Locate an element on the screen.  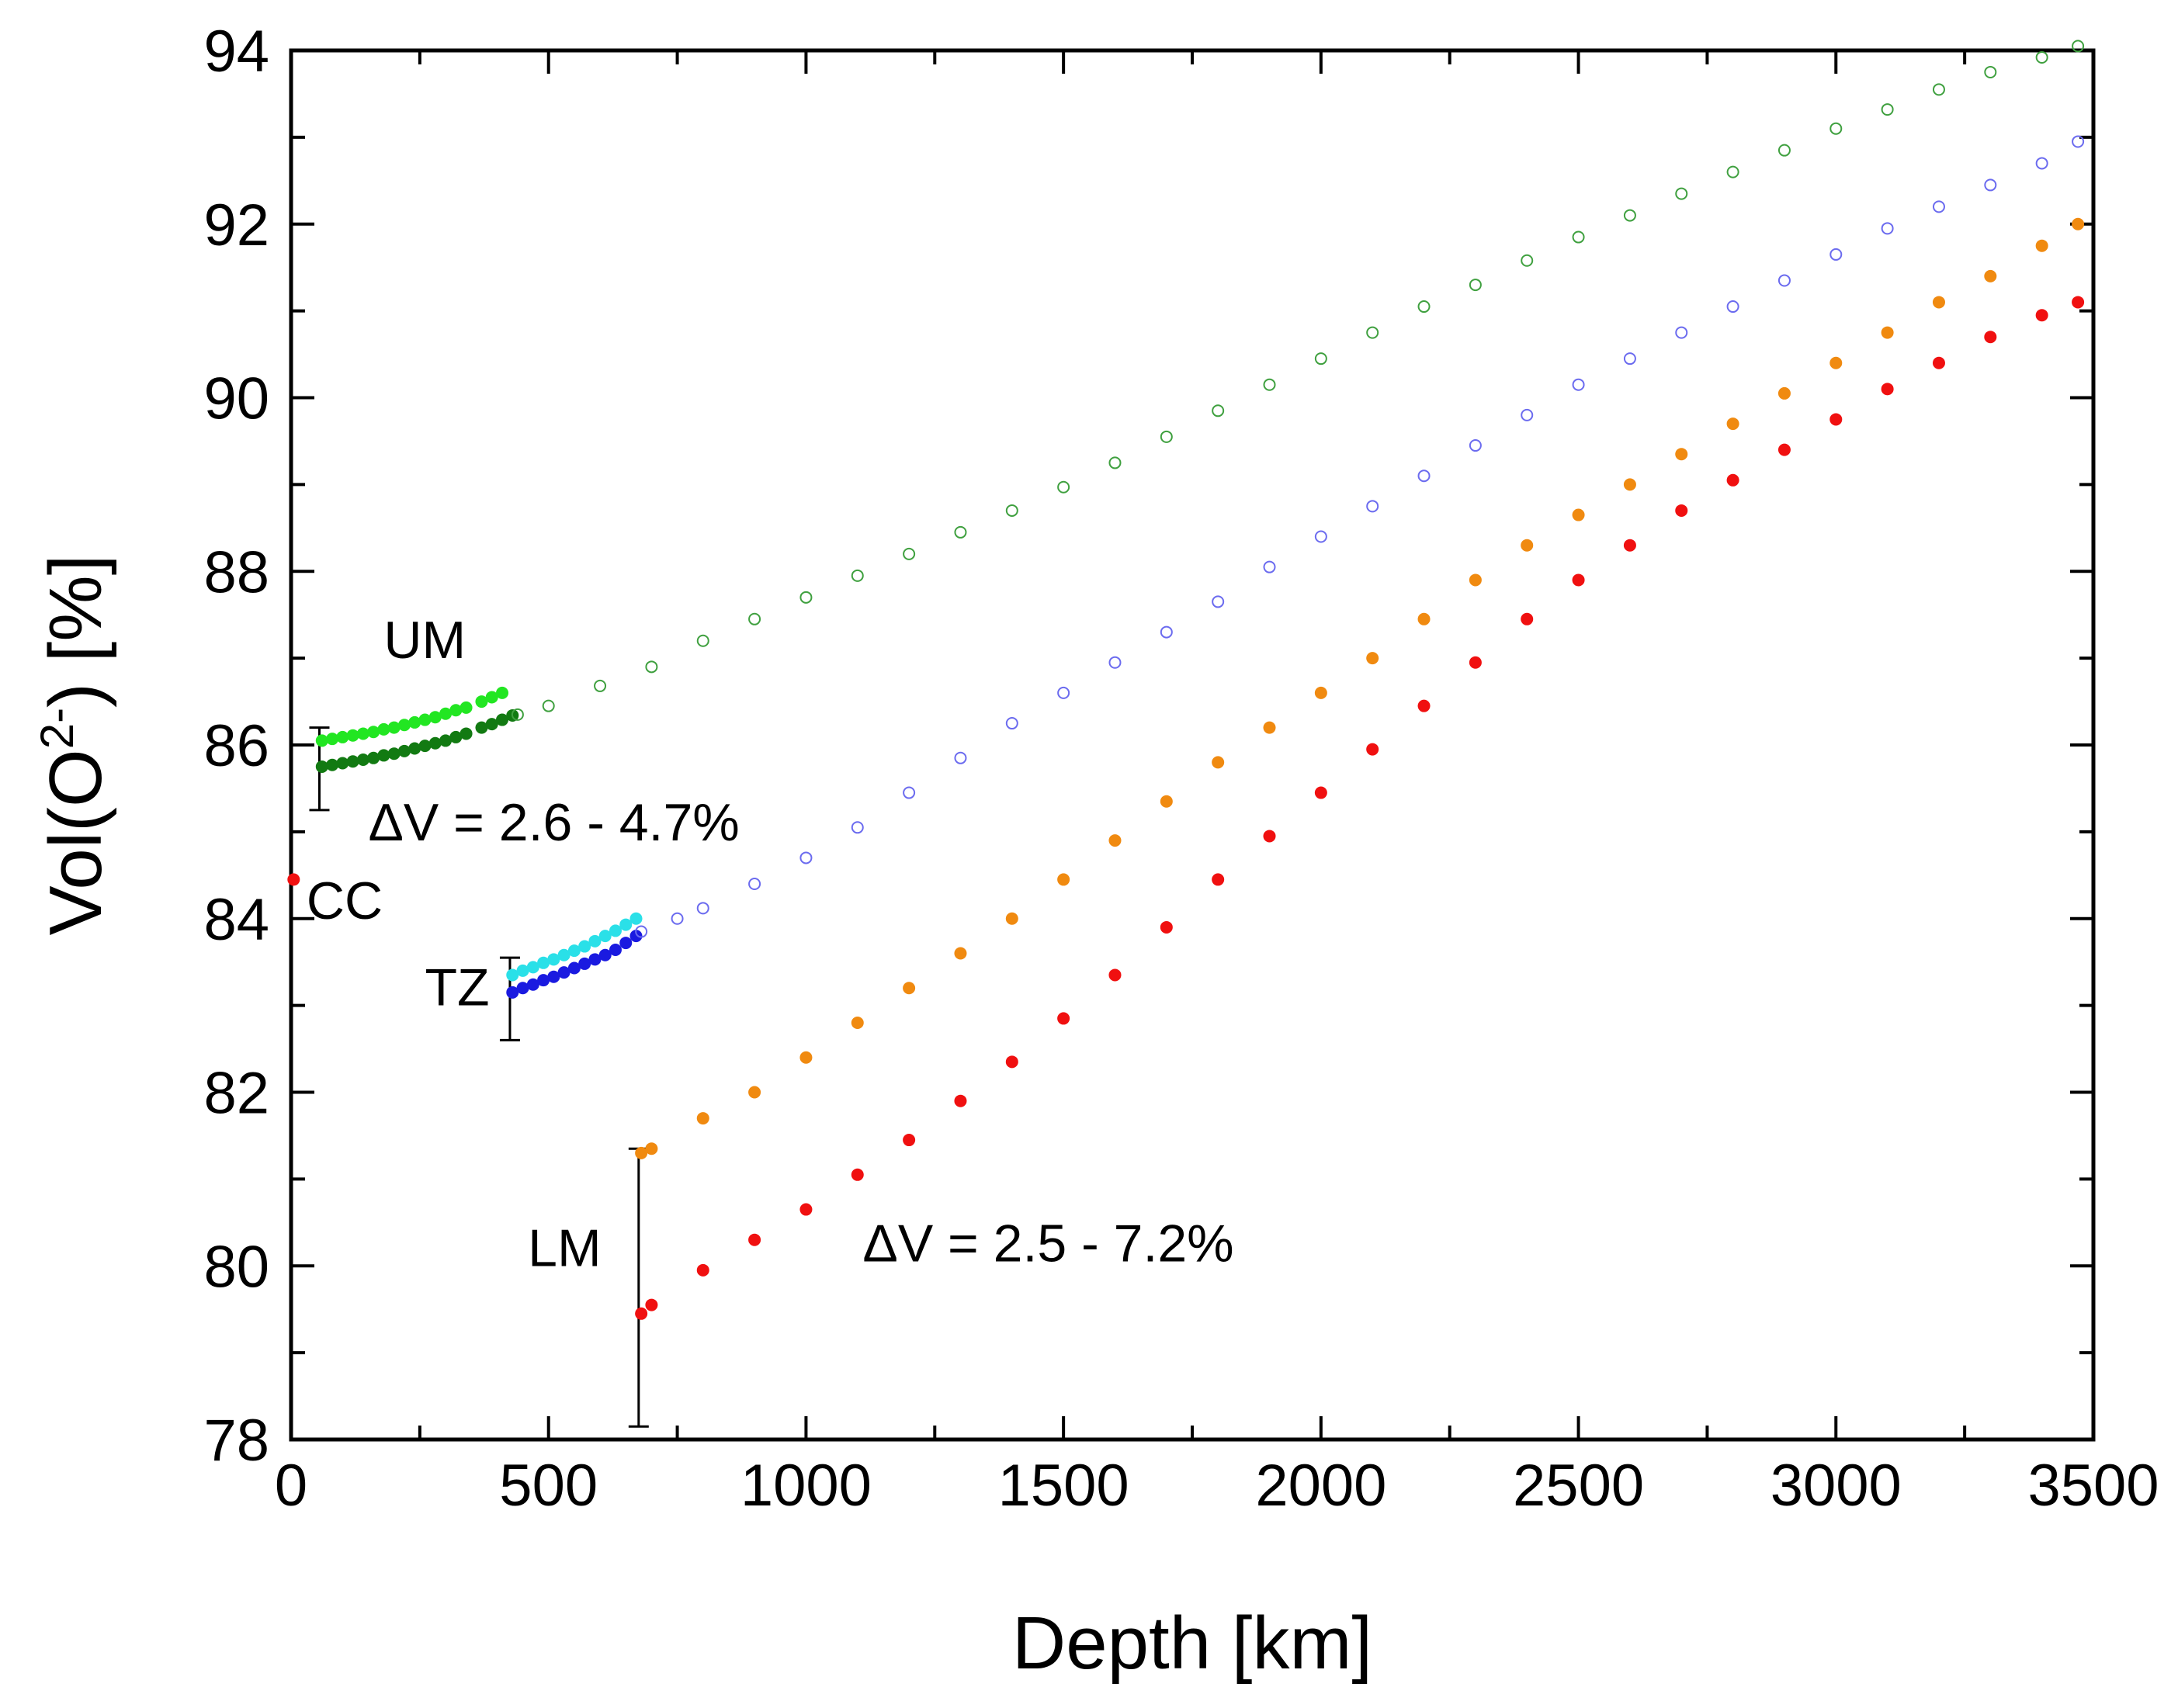
y-axis-title-superscript: 2- is located at coordinates (57, 728).